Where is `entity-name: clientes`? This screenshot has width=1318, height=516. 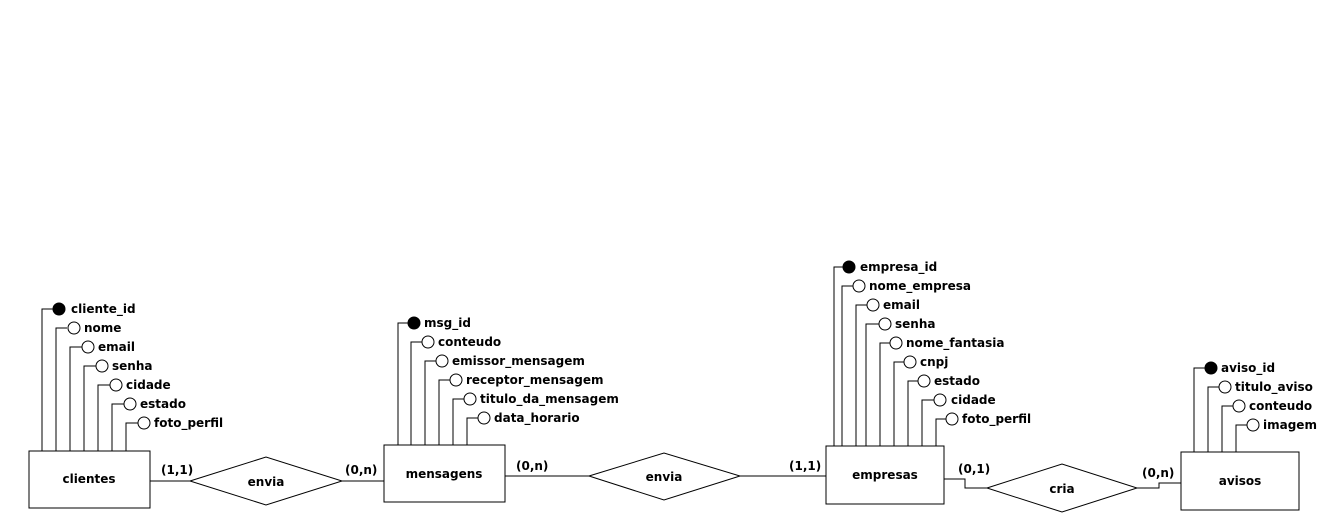
entity-name: clientes is located at coordinates (88, 479).